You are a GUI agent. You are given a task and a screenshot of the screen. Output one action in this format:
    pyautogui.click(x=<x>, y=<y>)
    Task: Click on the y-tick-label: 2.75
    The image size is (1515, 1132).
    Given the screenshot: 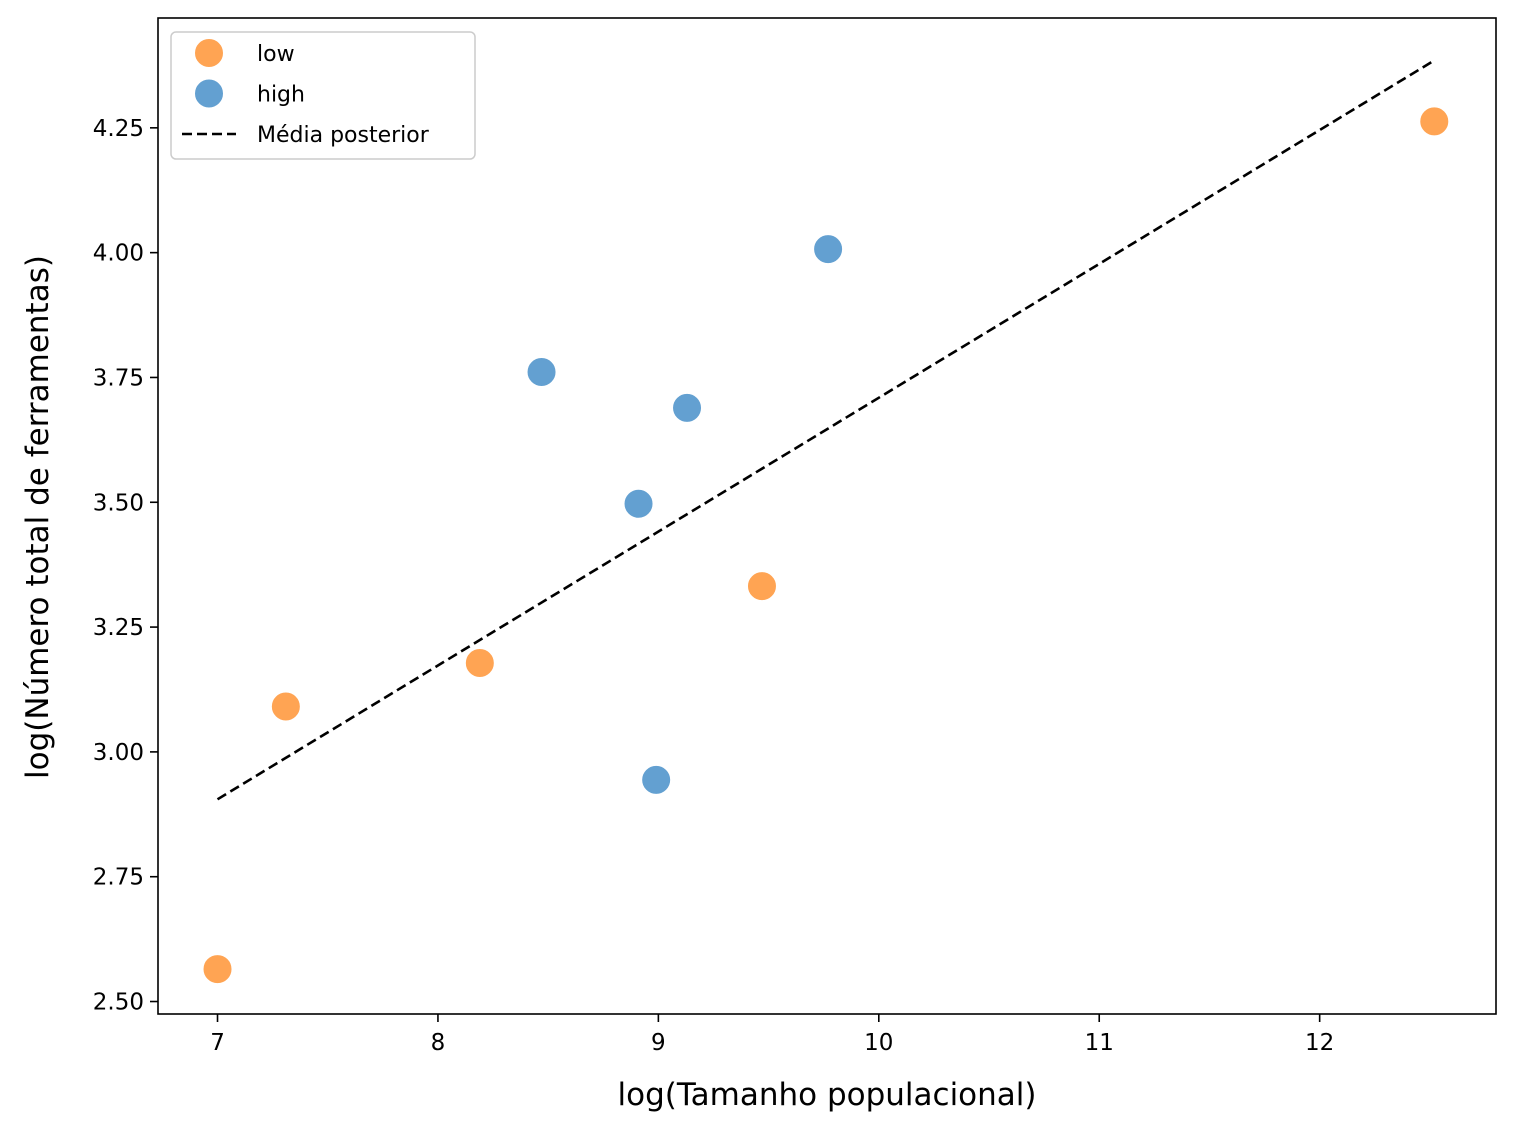 What is the action you would take?
    pyautogui.click(x=118, y=878)
    